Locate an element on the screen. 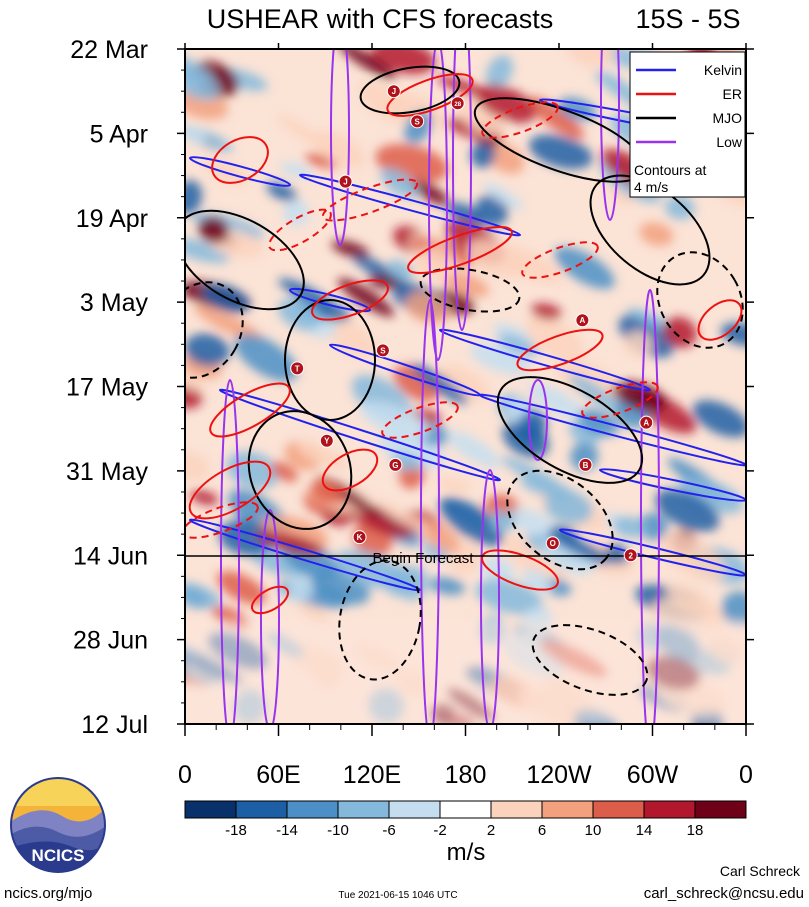  y-tick-label: 14 Jun is located at coordinates (110, 556).